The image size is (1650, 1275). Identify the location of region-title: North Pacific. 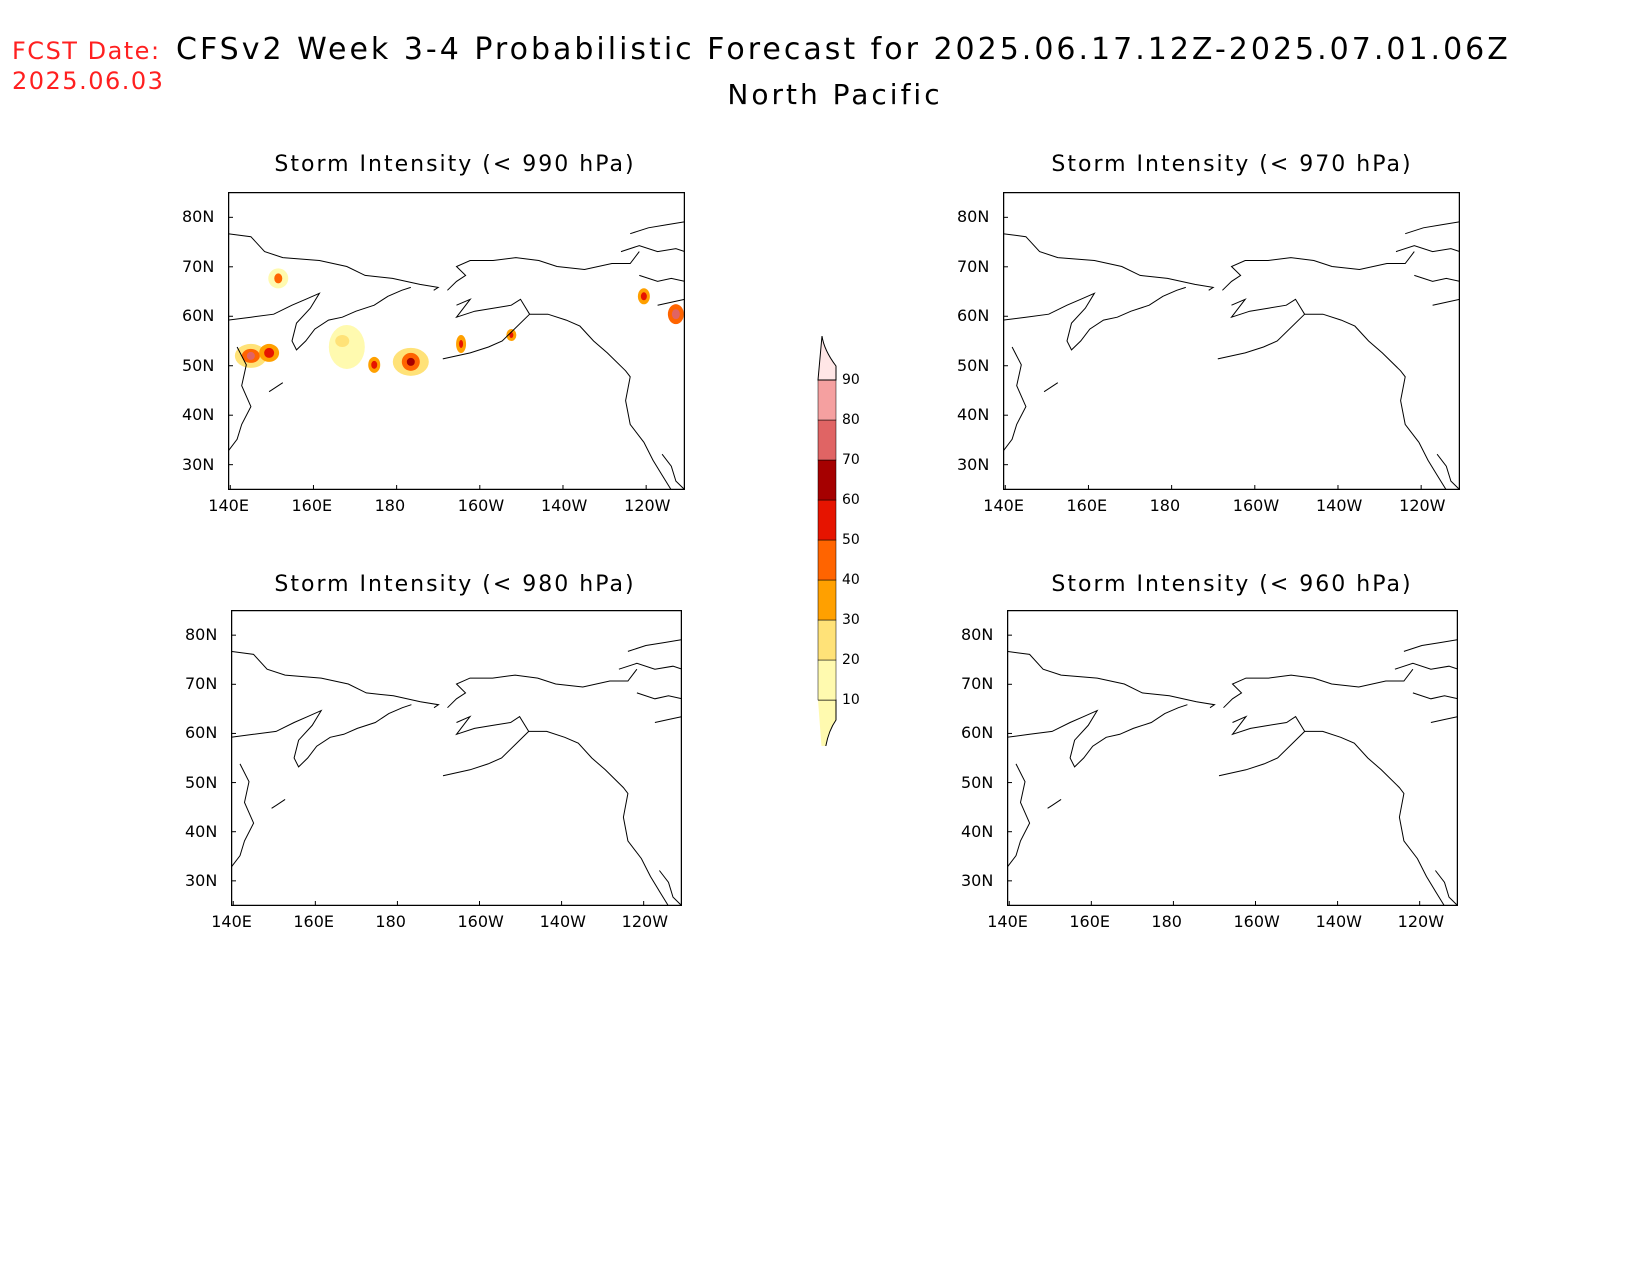
(835, 94).